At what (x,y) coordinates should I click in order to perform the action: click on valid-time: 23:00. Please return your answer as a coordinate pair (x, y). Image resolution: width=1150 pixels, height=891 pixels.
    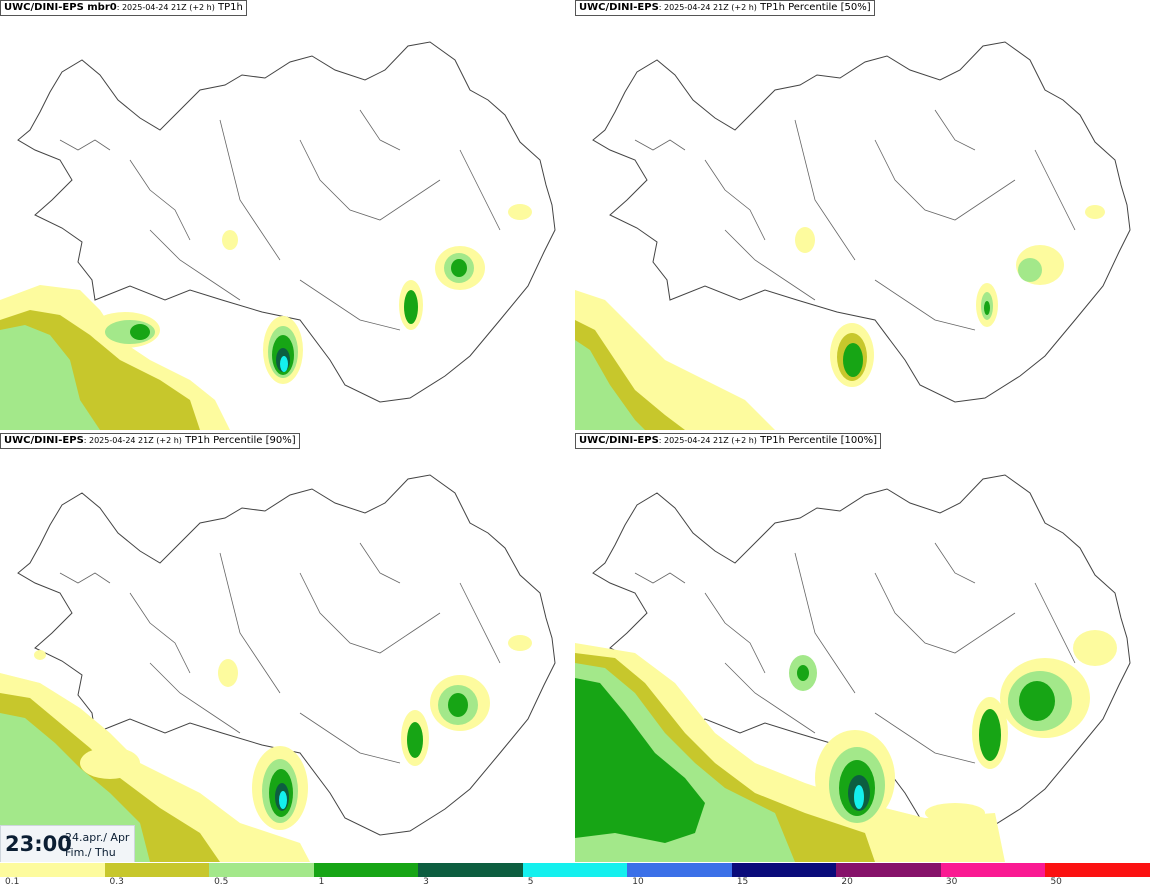
    Looking at the image, I should click on (38, 844).